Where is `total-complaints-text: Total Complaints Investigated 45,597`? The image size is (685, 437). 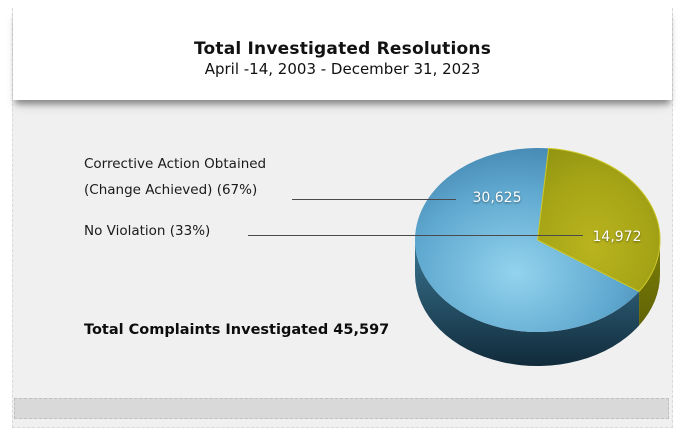
total-complaints-text: Total Complaints Investigated 45,597 is located at coordinates (237, 330).